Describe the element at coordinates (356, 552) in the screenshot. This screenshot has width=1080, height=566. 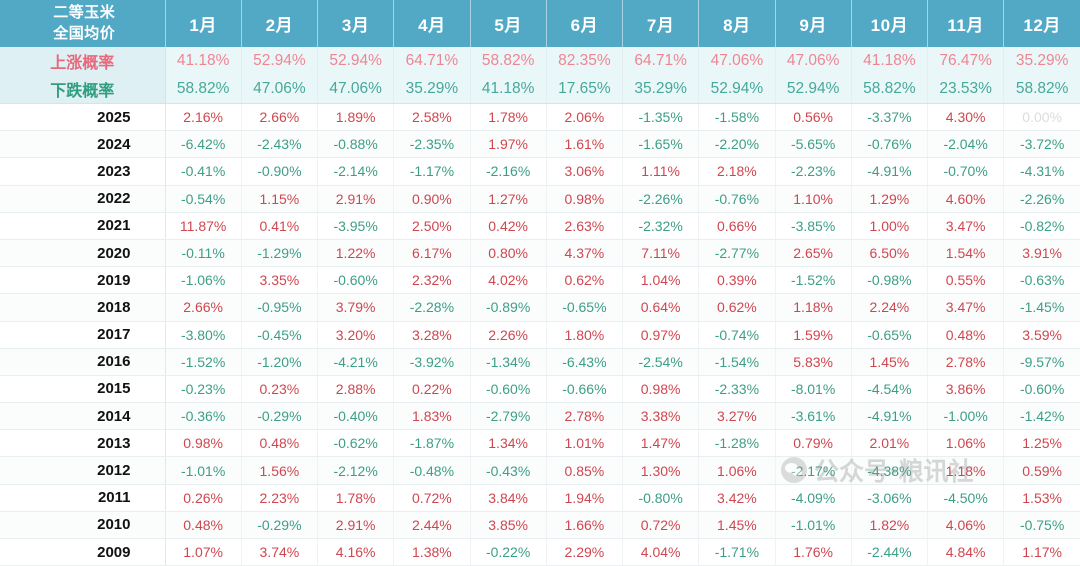
I see `monthly-change-cell: 4.16%` at that location.